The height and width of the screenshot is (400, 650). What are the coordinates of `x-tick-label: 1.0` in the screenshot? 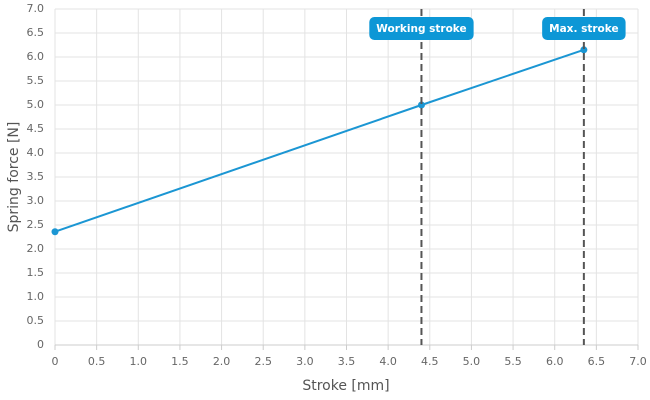 It's located at (139, 361).